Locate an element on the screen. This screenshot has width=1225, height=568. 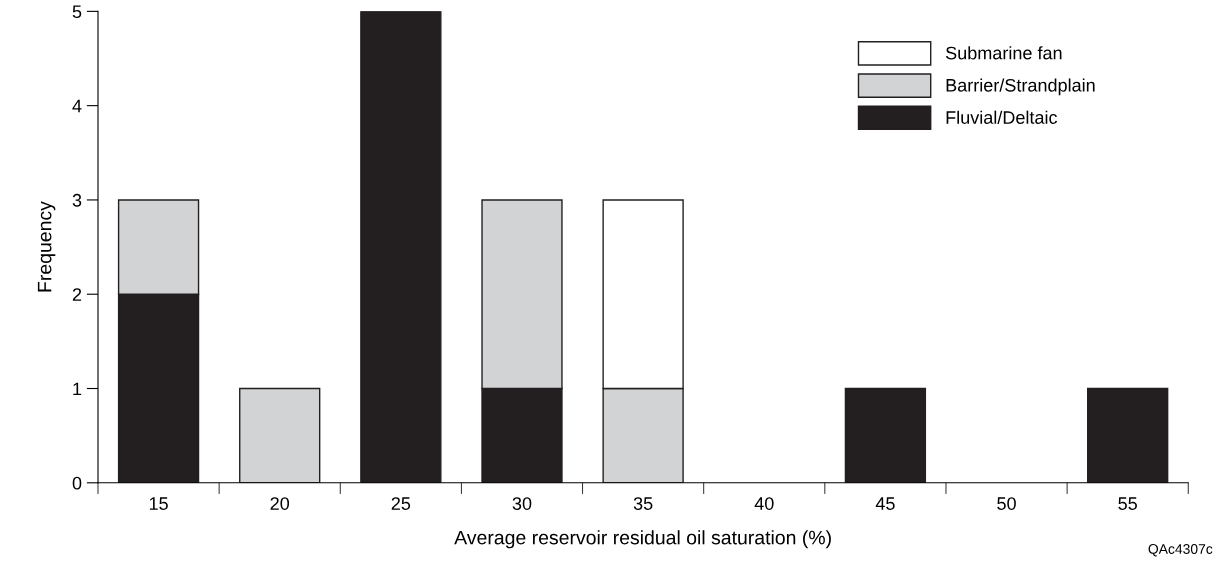
x-tick-label: 50 is located at coordinates (1006, 503).